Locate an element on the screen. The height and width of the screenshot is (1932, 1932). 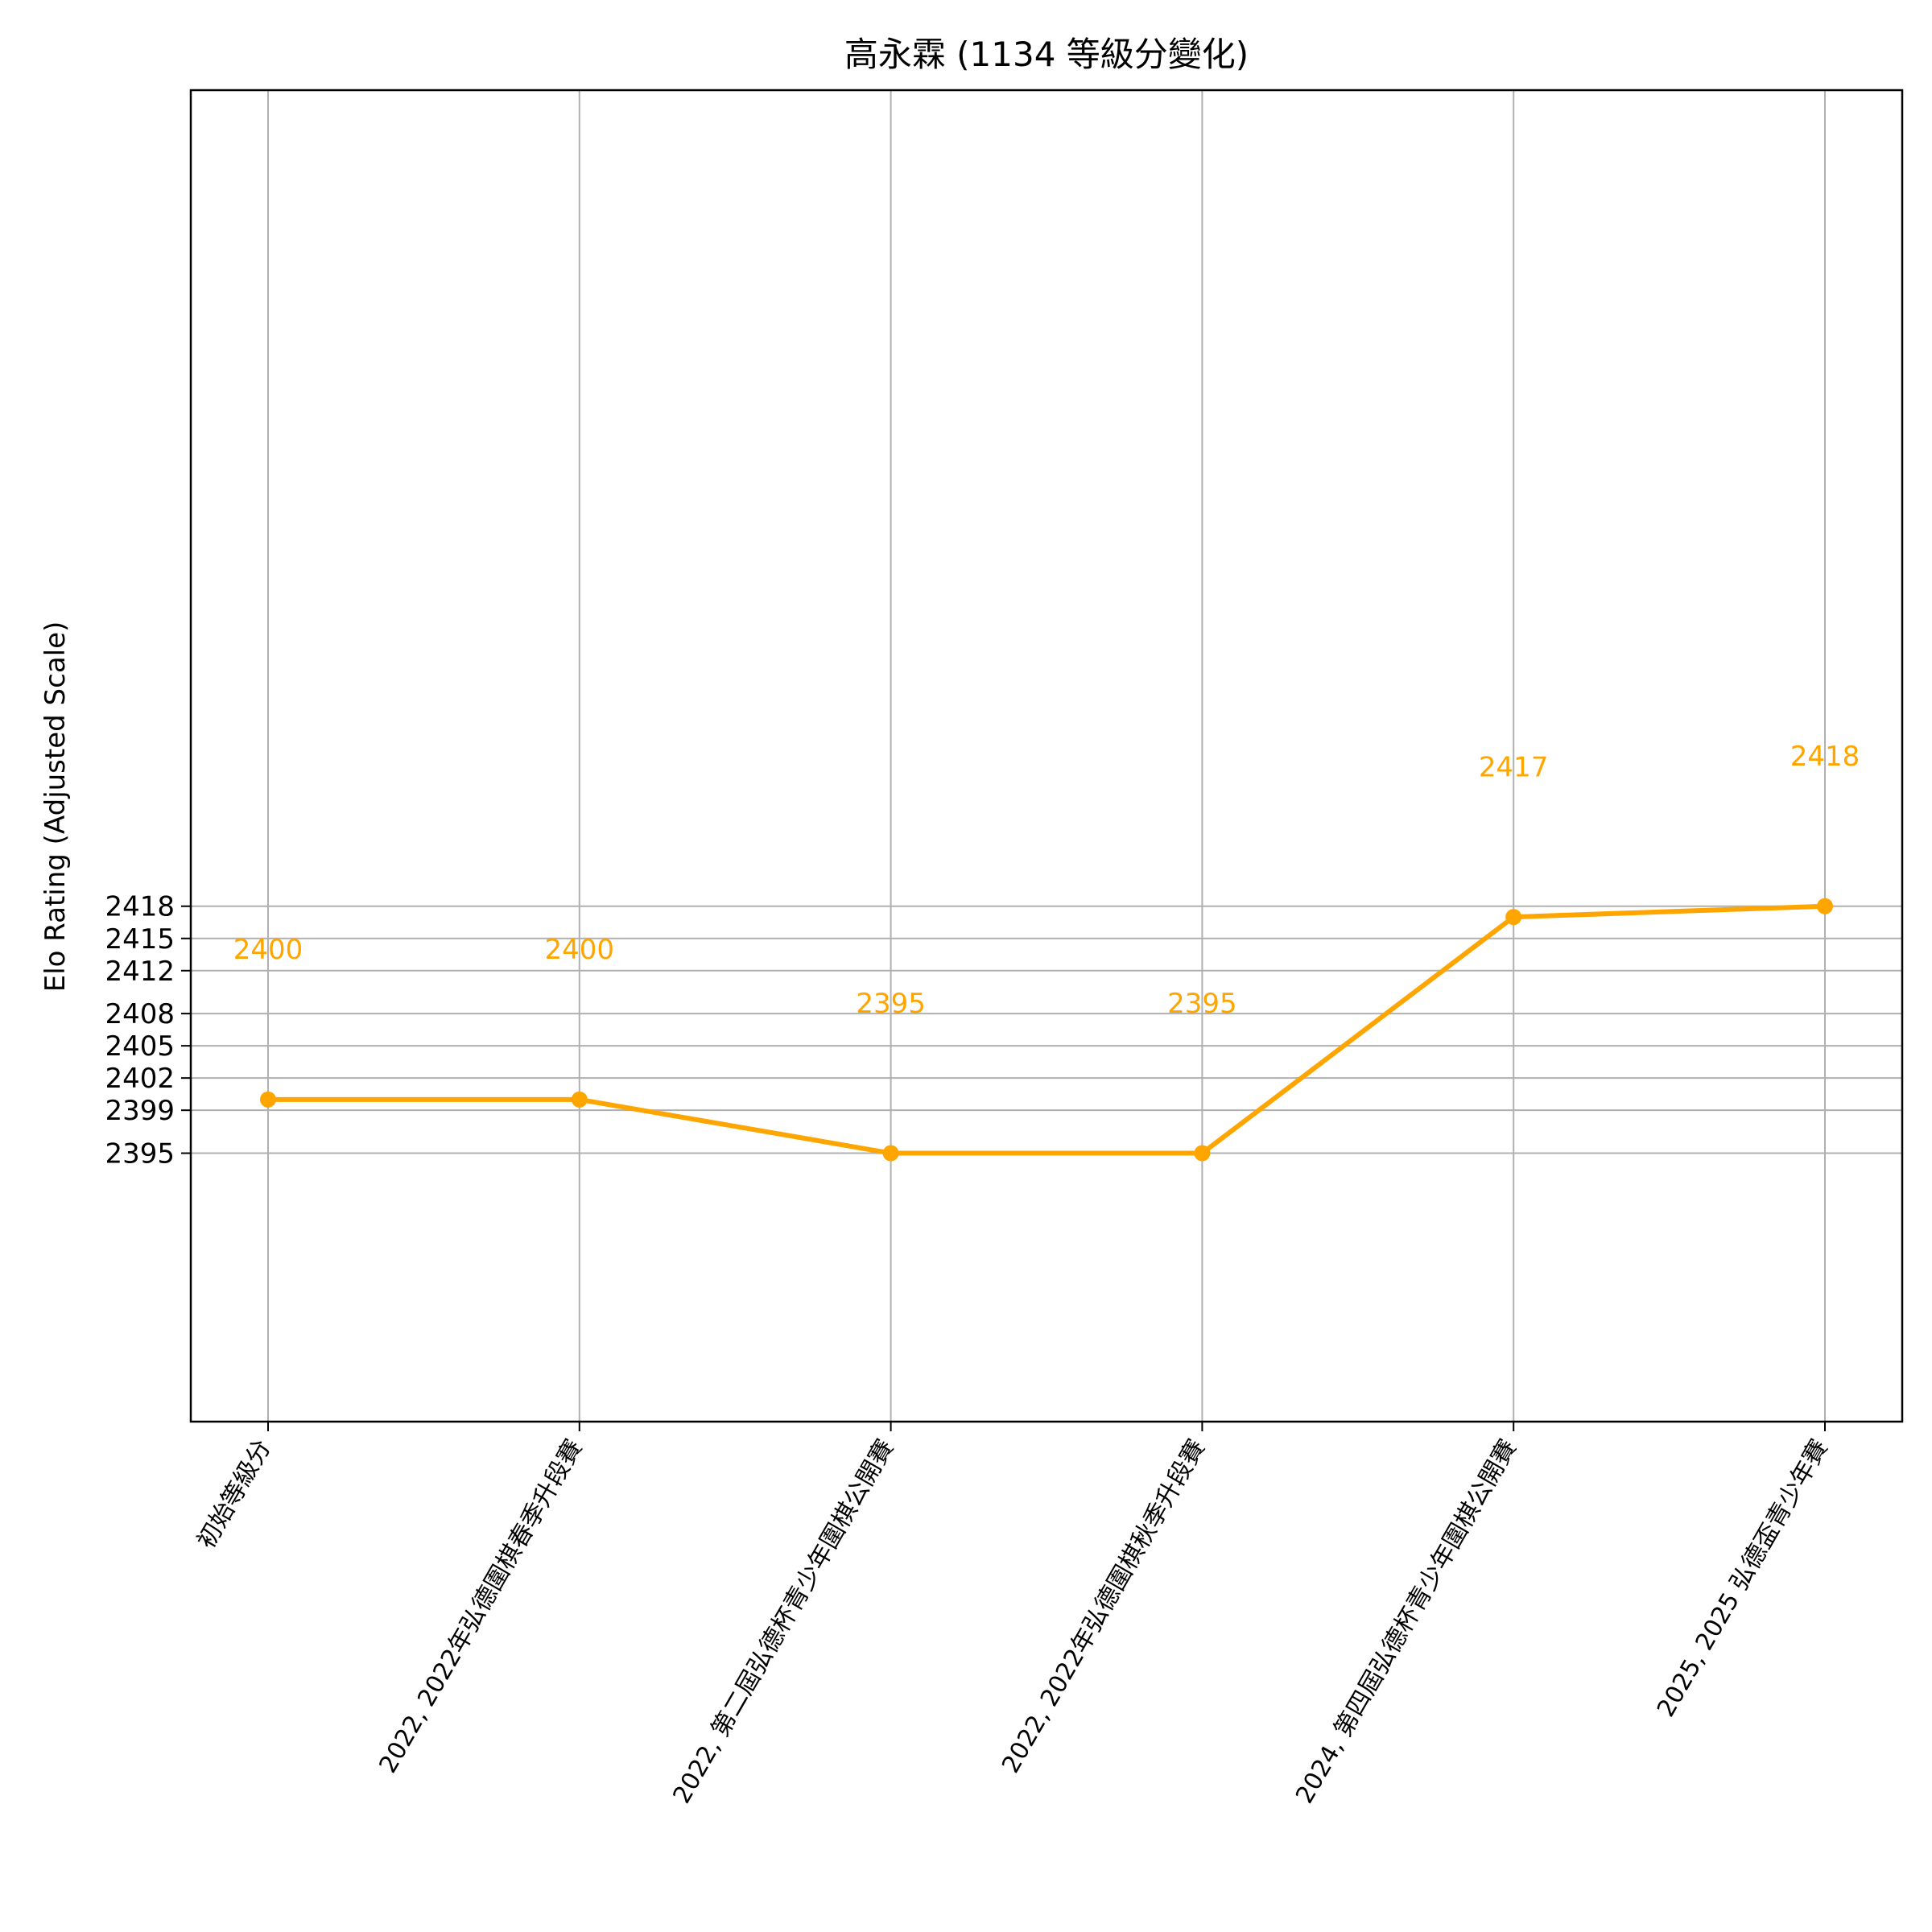
x-tick-label: 2024, 第四屆弘德杯青少年圍棋公開賽 is located at coordinates (1406, 1622).